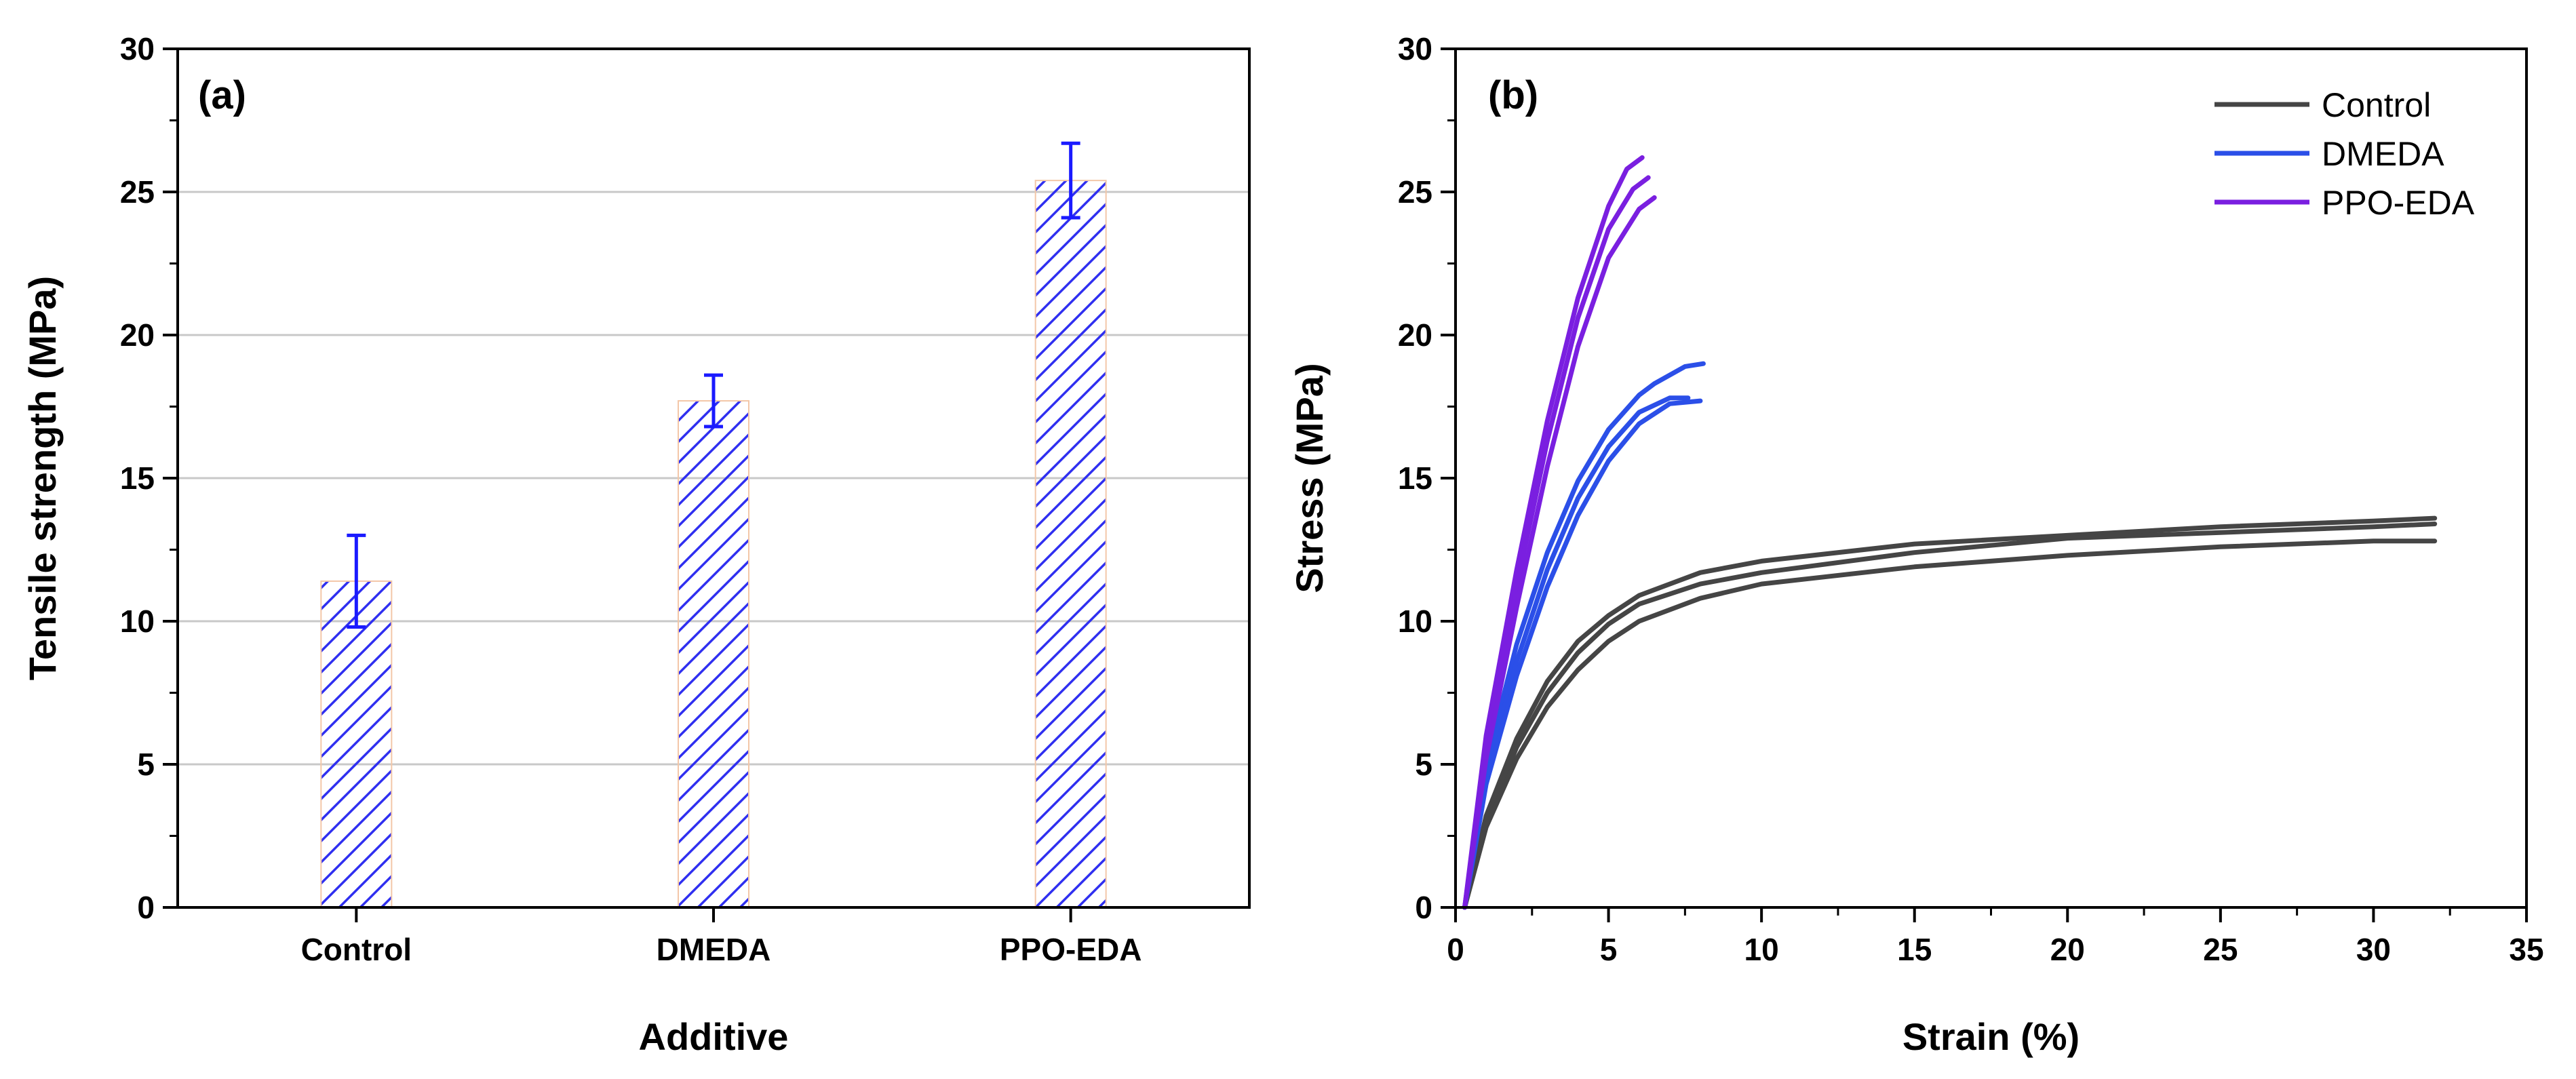 The image size is (2576, 1079). I want to click on error-bar-dmeda, so click(713, 401).